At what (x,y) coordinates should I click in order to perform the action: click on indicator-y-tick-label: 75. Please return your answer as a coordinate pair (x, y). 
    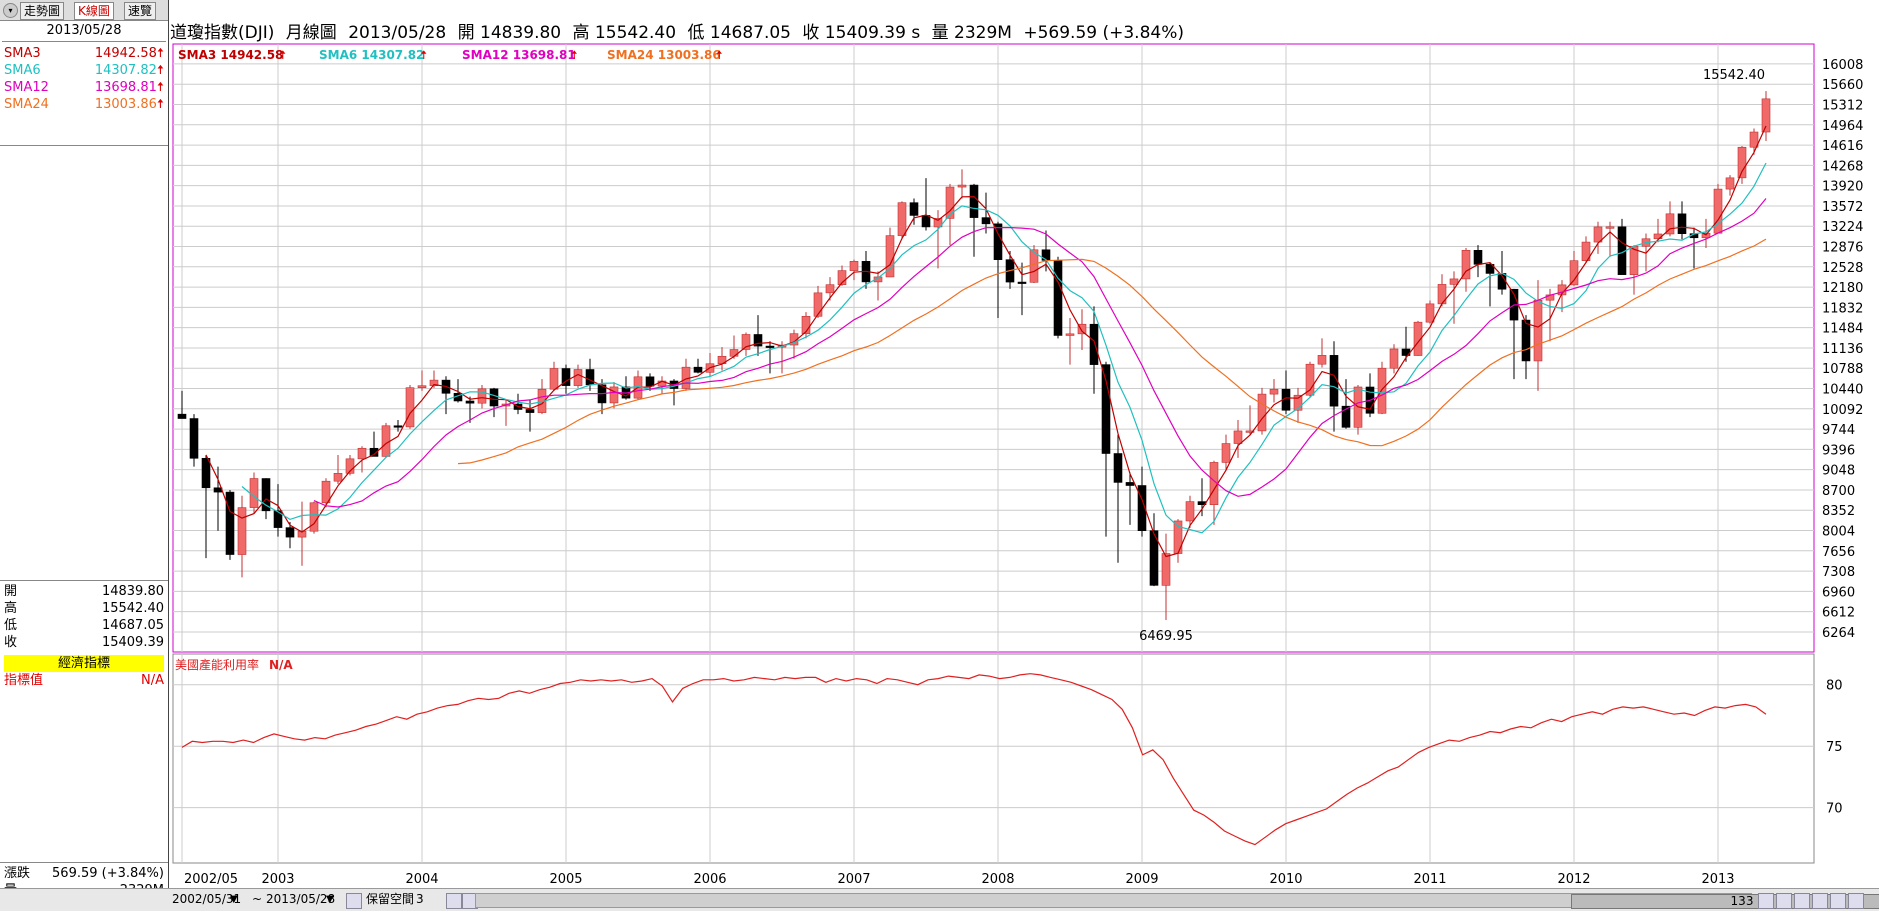
    Looking at the image, I should click on (1834, 747).